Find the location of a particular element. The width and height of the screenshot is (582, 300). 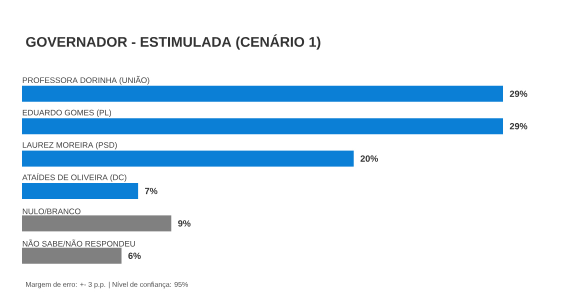

y-tick-label: NULO/BRANCO is located at coordinates (51, 211).